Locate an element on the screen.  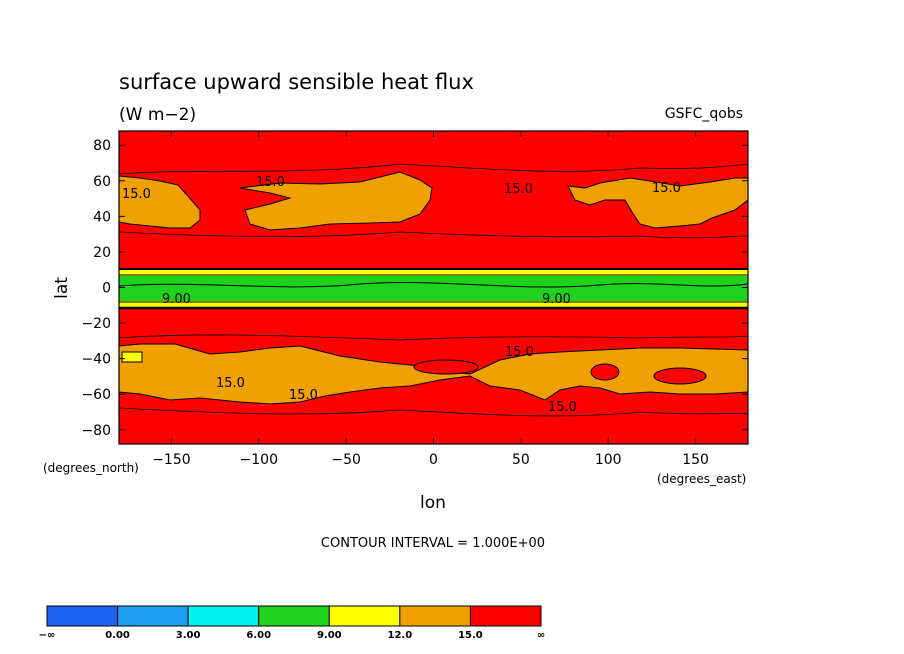
equator-contour-line is located at coordinates (433, 284).